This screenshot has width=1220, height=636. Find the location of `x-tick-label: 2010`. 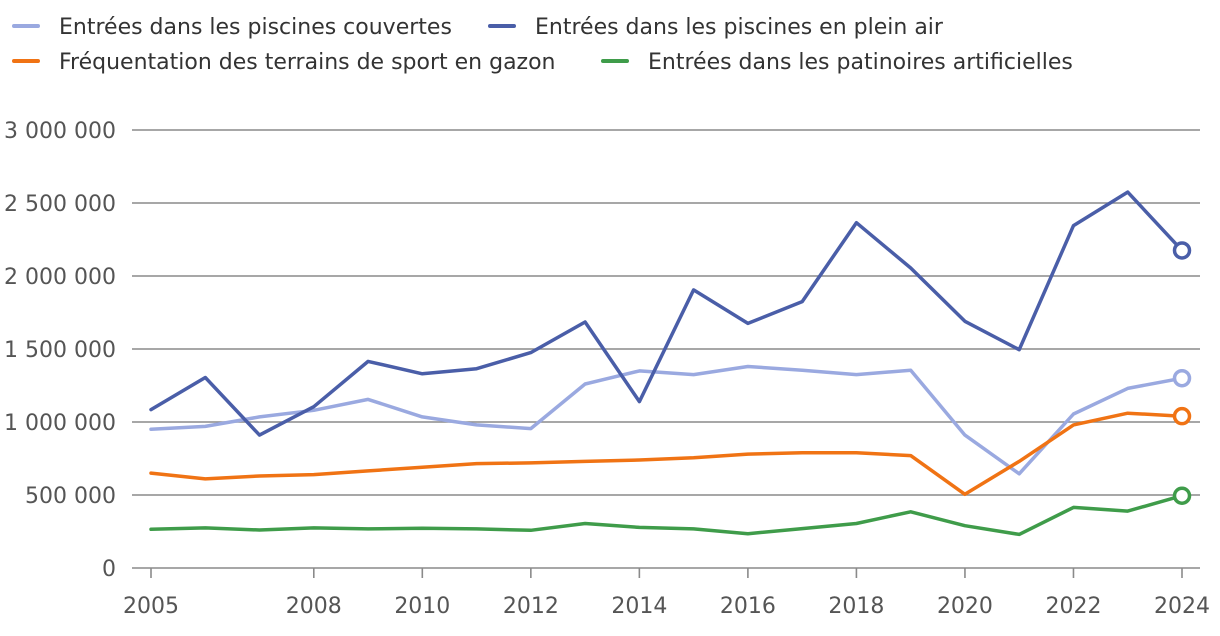

x-tick-label: 2010 is located at coordinates (422, 606).